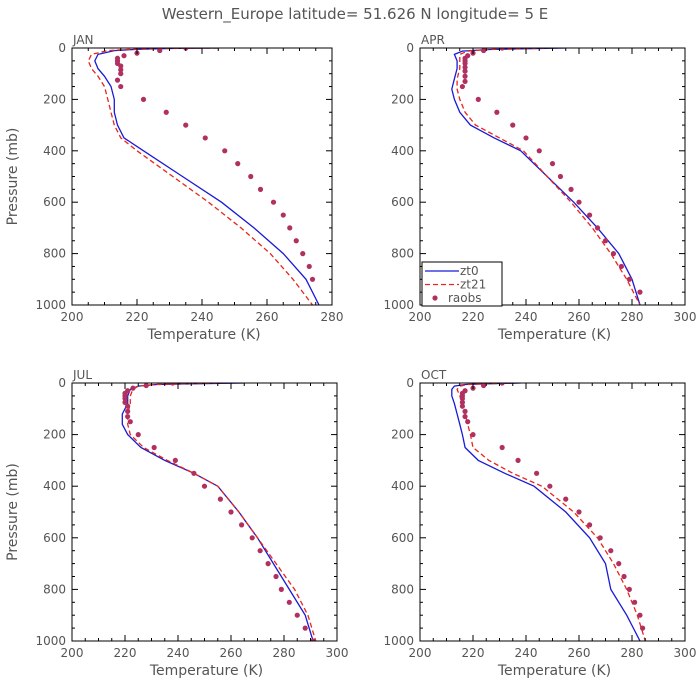  Describe the element at coordinates (473, 285) in the screenshot. I see `legend-label-zt21: zt21` at that location.